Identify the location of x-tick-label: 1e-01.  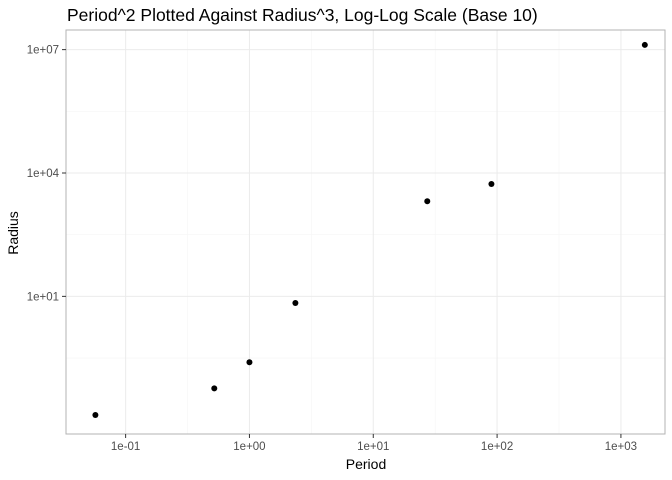
(125, 447).